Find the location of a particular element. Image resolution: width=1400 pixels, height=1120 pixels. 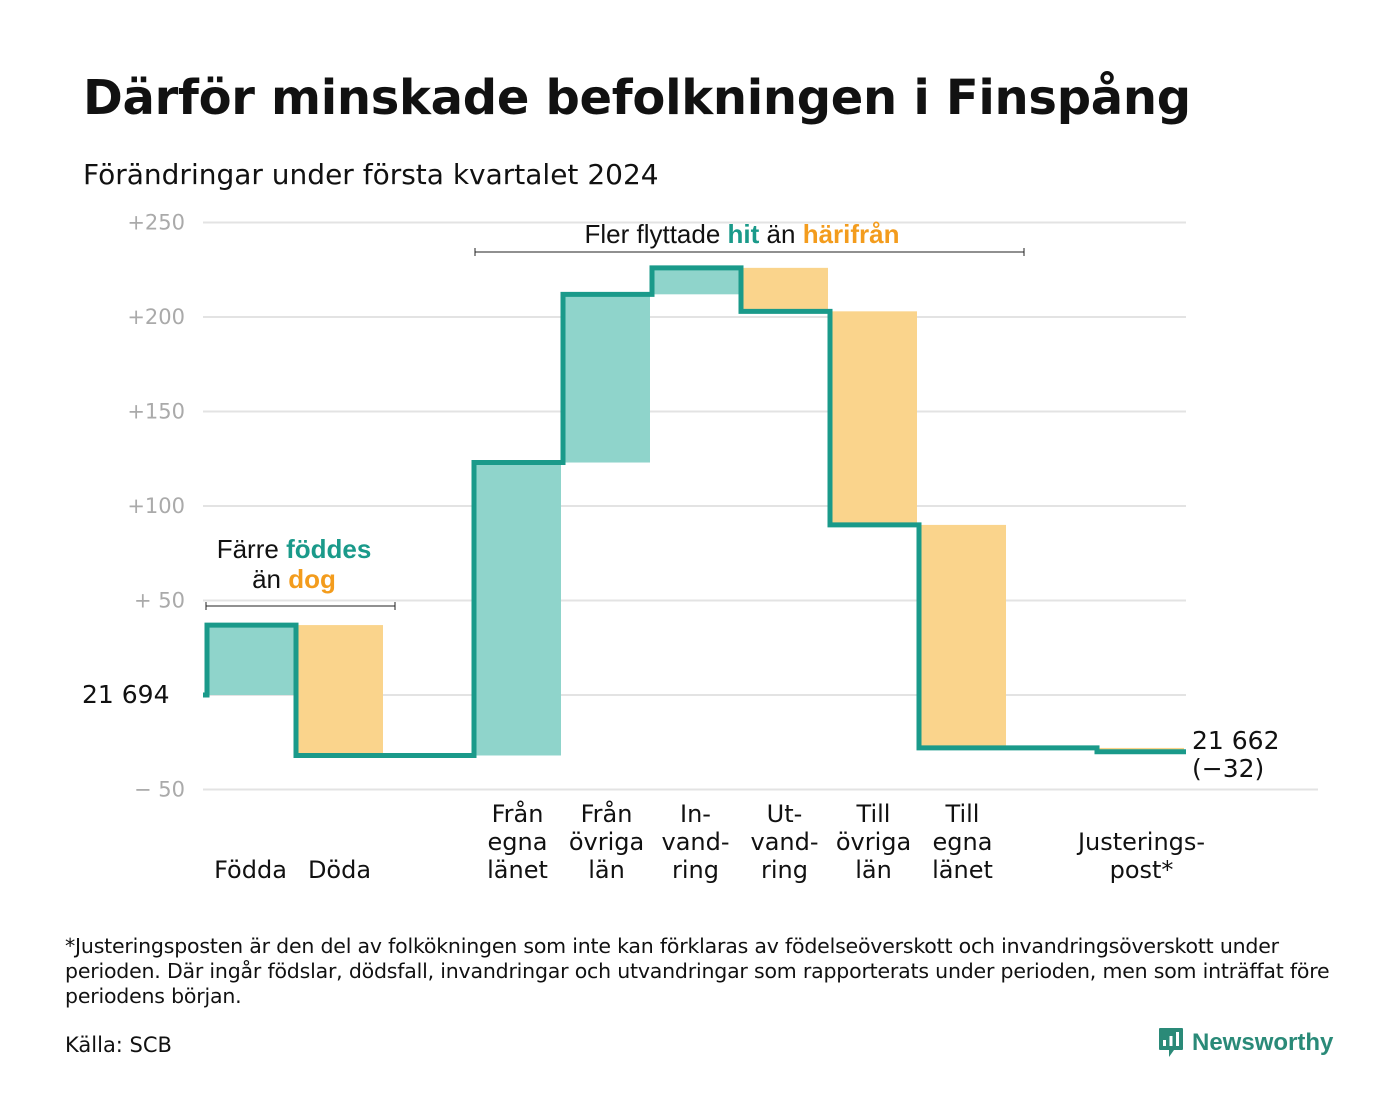

endpoint-labels: 21 694 21 662(−32) is located at coordinates (680, 731).